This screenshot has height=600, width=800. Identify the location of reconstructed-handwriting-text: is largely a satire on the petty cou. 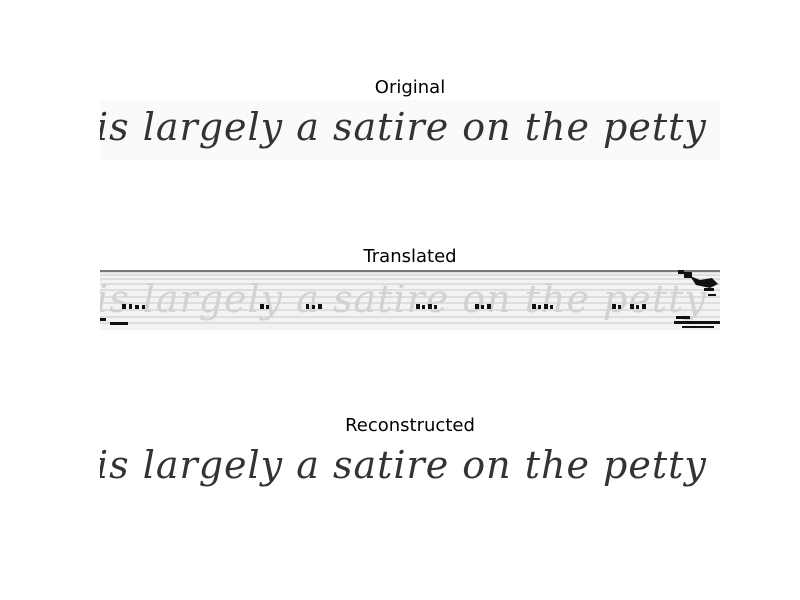
(410, 465).